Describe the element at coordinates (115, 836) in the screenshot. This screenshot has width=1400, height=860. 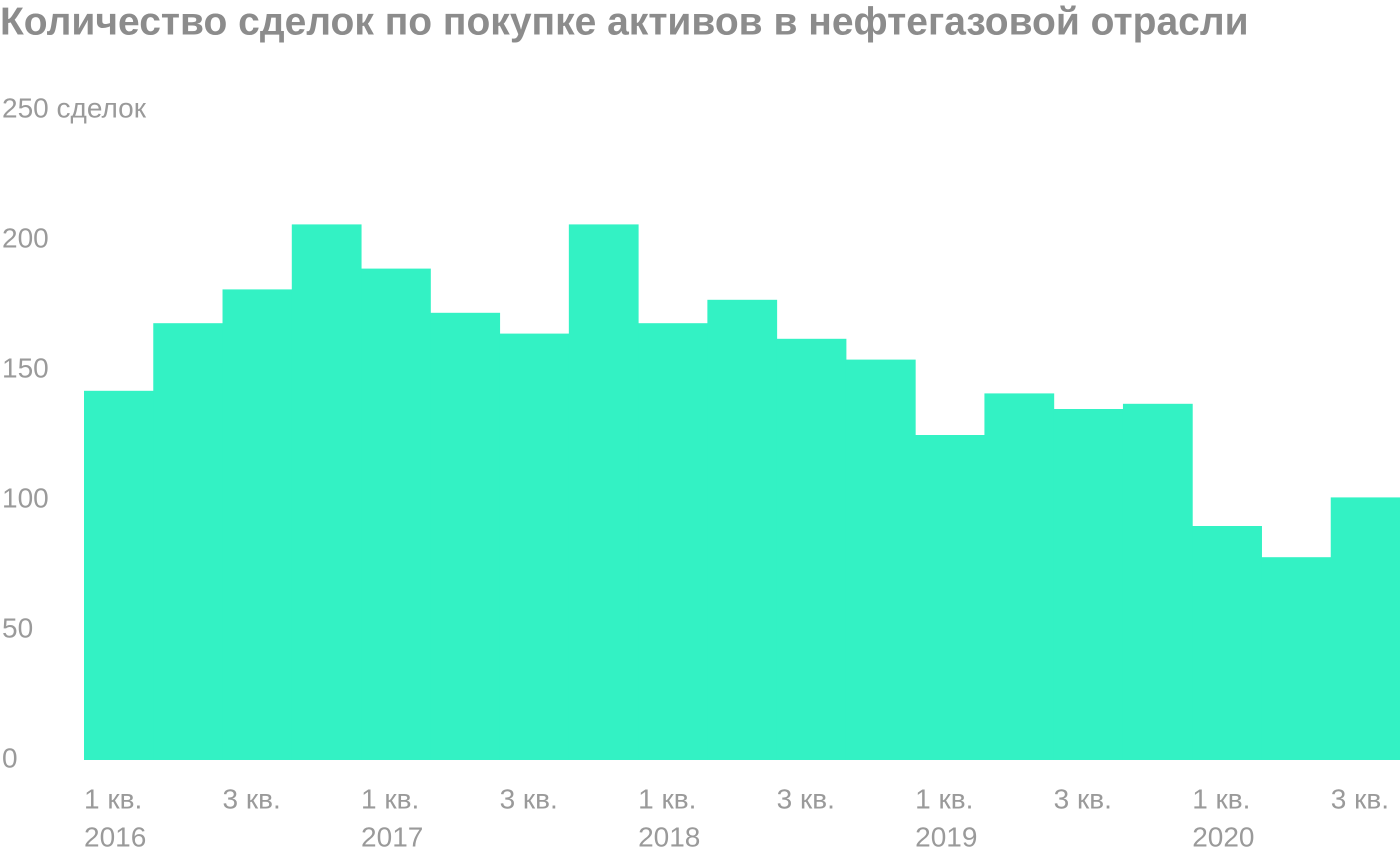
I see `x-tick-label: 2016` at that location.